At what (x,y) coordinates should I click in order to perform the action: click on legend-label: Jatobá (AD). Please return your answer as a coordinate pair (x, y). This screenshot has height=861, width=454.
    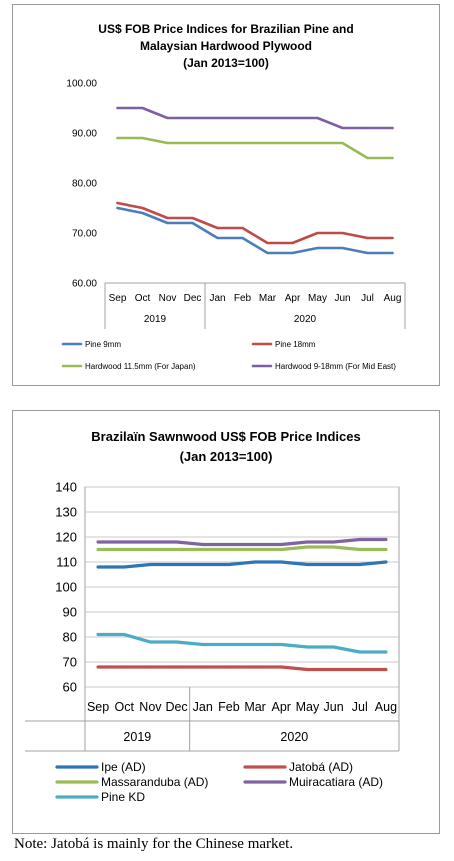
    Looking at the image, I should click on (321, 767).